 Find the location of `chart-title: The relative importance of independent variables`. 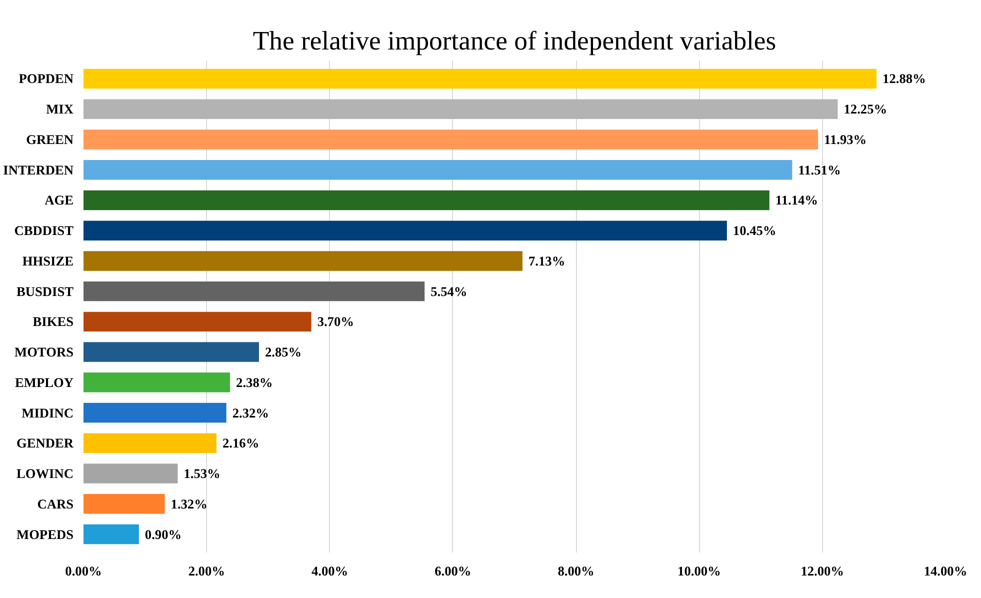

chart-title: The relative importance of independent variables is located at coordinates (514, 41).